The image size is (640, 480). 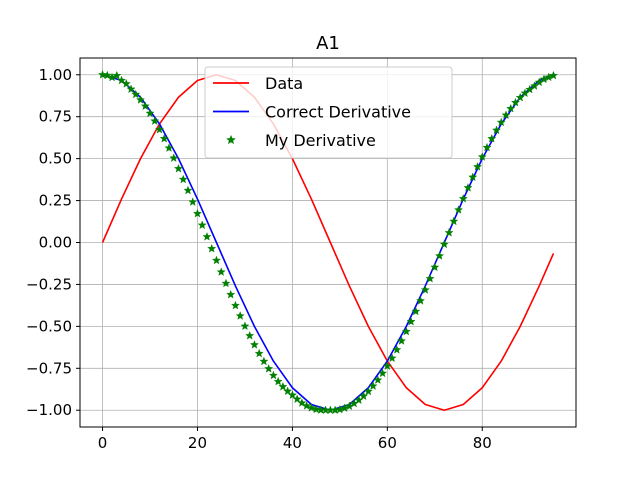 What do you see at coordinates (387, 443) in the screenshot?
I see `x-tick-label: 60` at bounding box center [387, 443].